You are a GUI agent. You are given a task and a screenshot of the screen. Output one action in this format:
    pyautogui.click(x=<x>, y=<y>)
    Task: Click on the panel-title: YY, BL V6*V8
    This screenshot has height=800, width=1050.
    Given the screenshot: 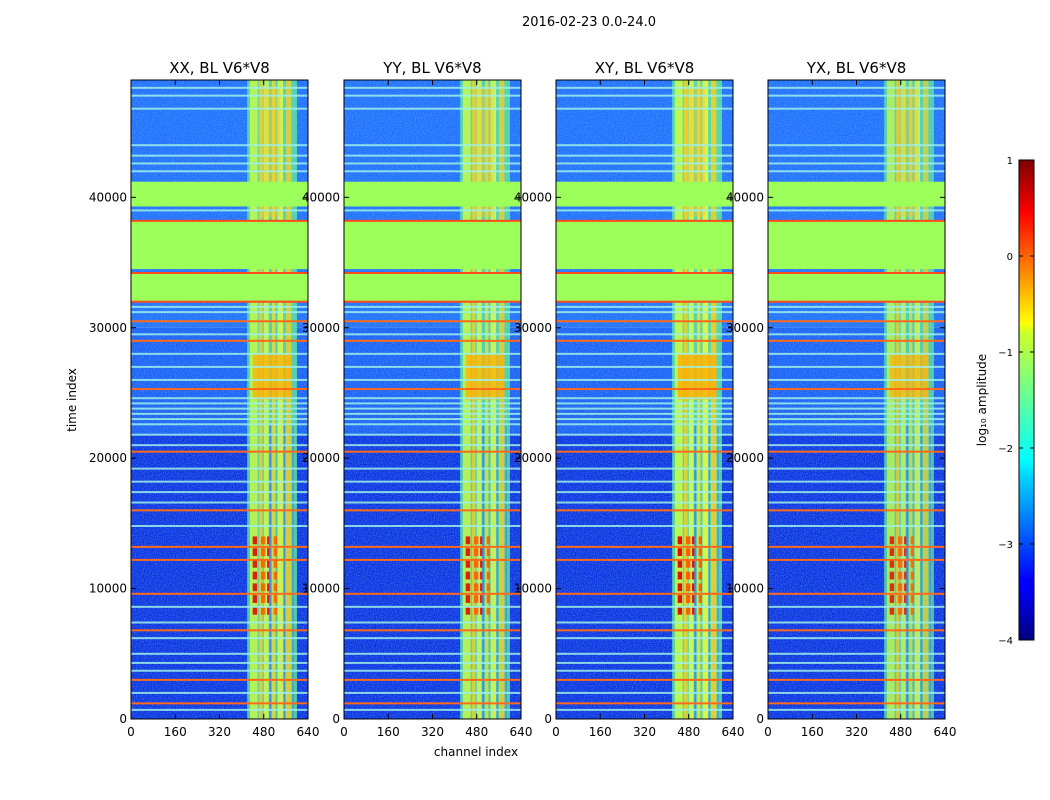 What is the action you would take?
    pyautogui.click(x=431, y=68)
    